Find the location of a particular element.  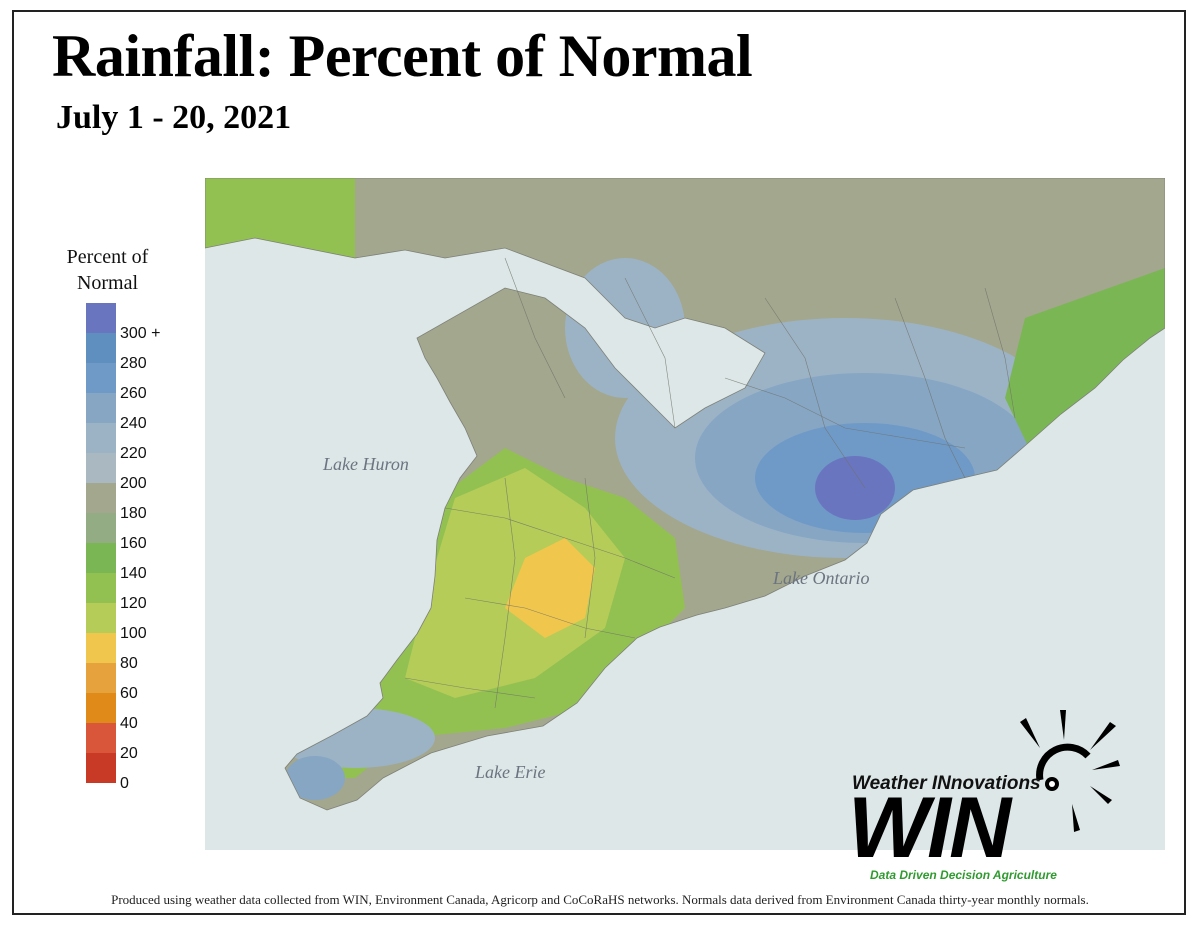

logo-tagline: Data Driven Decision Agriculture is located at coordinates (963, 875).